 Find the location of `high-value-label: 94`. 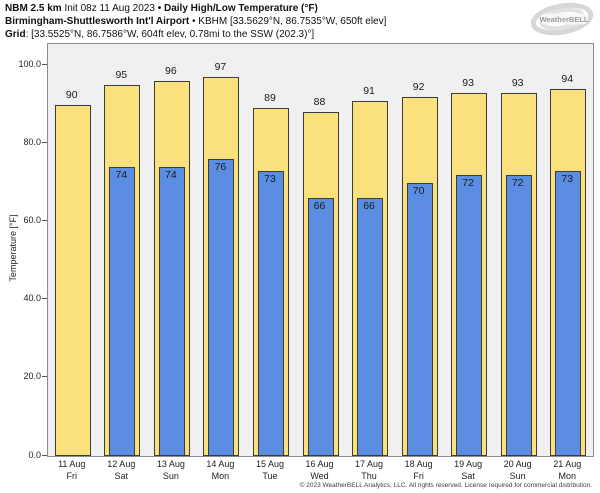

high-value-label: 94 is located at coordinates (567, 78).